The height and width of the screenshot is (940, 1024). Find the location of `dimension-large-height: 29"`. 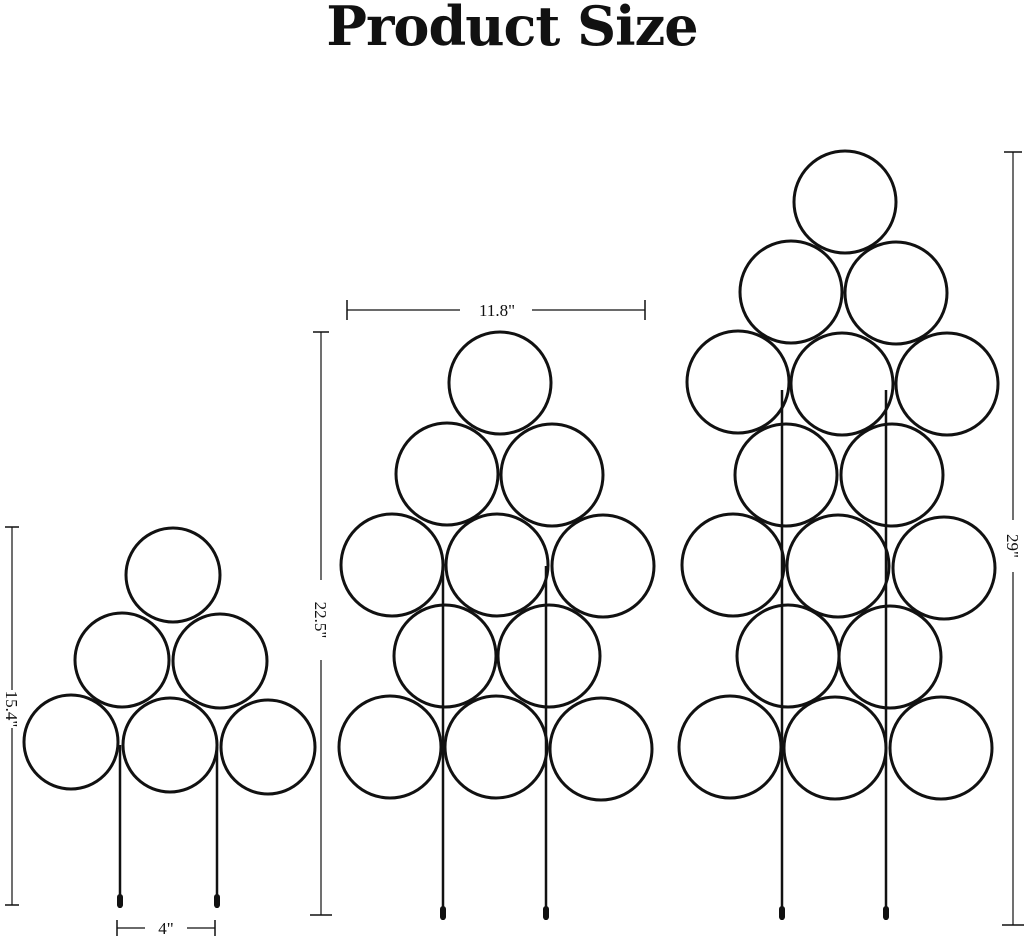

dimension-large-height: 29" is located at coordinates (1013, 538).